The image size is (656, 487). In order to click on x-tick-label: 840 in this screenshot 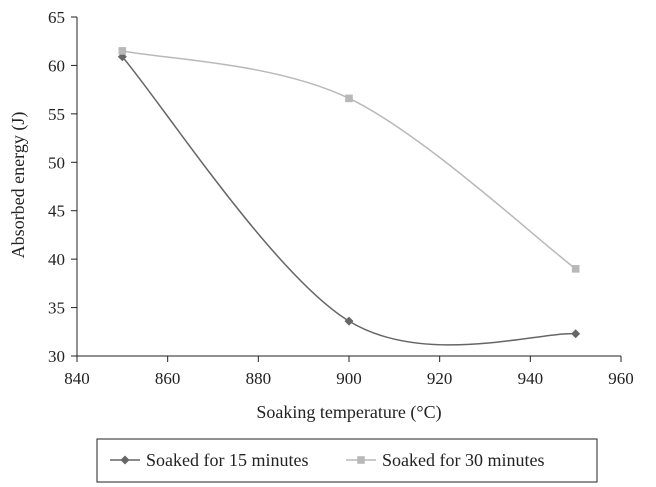, I will do `click(77, 378)`.